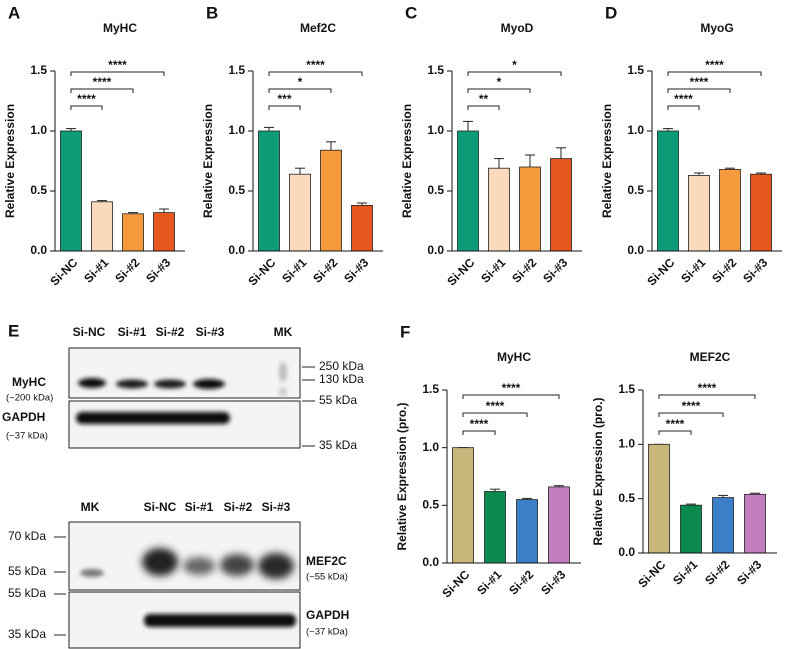 This screenshot has width=787, height=649. Describe the element at coordinates (184, 373) in the screenshot. I see `blot-membrane` at that location.